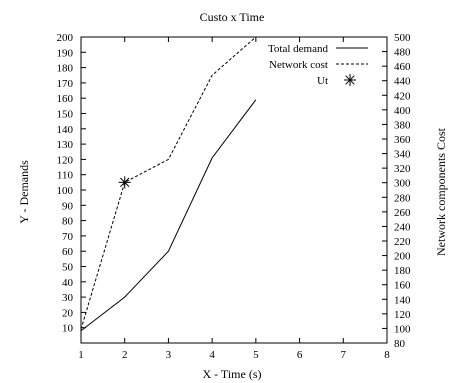 This screenshot has height=383, width=451. I want to click on y-tick-label: 150, so click(65, 115).